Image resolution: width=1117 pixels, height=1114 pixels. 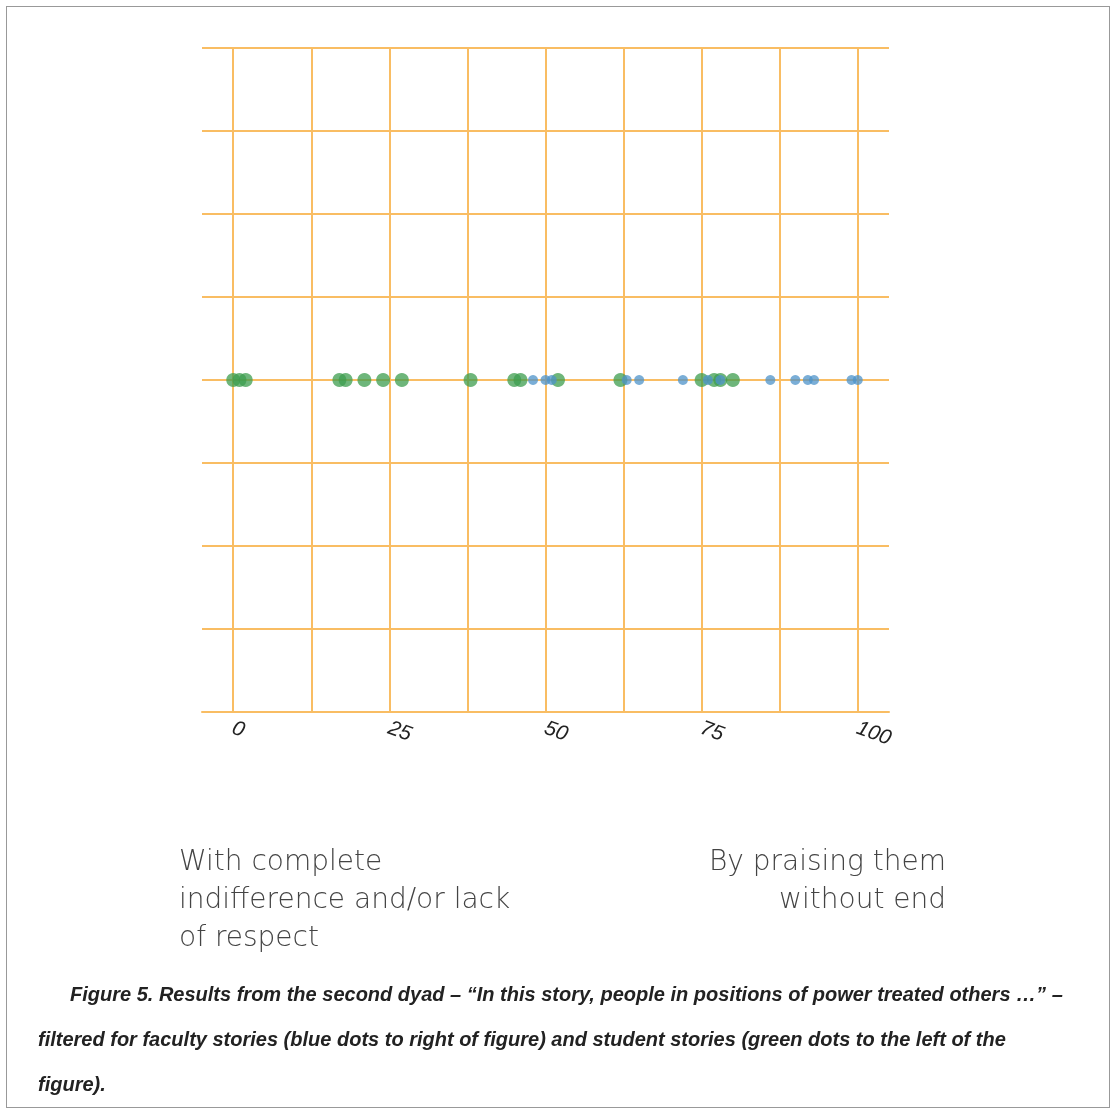 I want to click on x-tick-label: 75, so click(x=712, y=730).